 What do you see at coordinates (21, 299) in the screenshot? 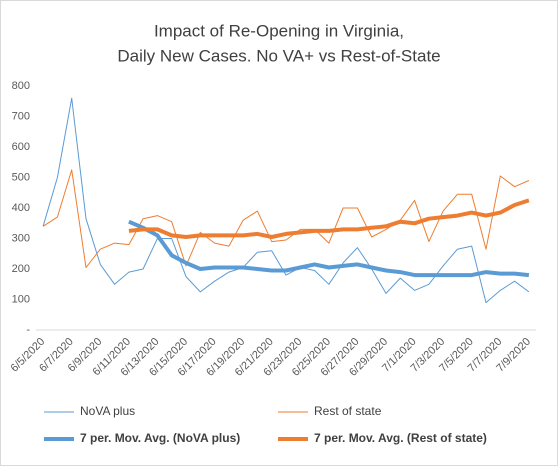
I see `y-tick-label: 100` at bounding box center [21, 299].